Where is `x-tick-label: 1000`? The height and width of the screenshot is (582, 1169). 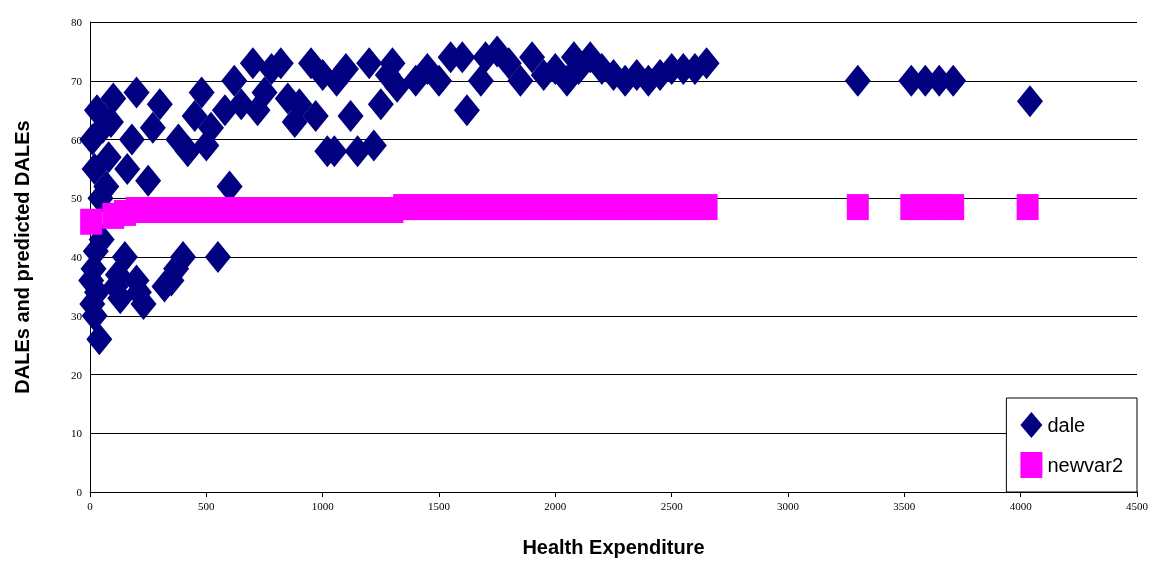
x-tick-label: 1000 is located at coordinates (323, 505).